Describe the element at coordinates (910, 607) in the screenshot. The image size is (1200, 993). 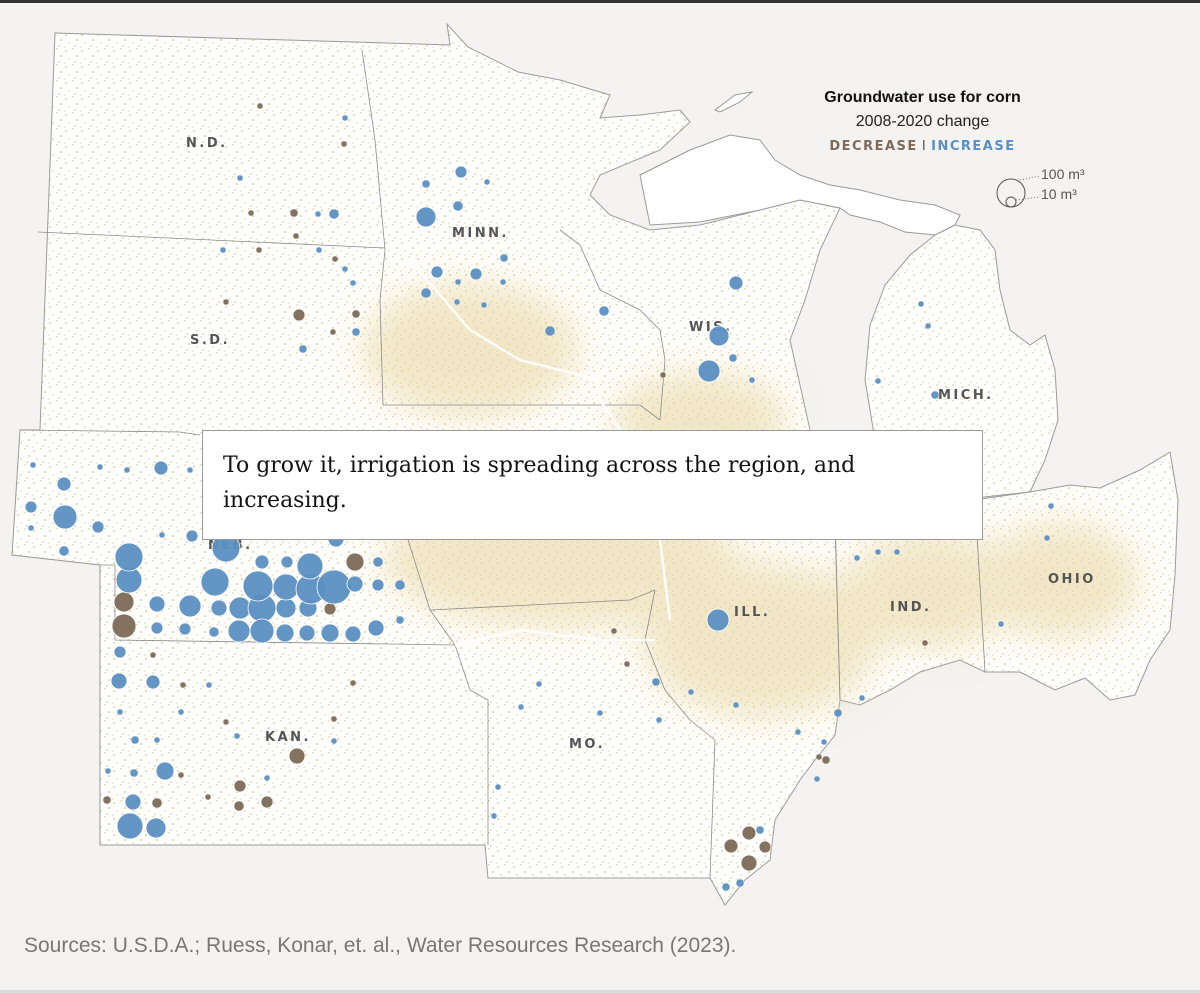
I see `state-label-ind: IND.` at that location.